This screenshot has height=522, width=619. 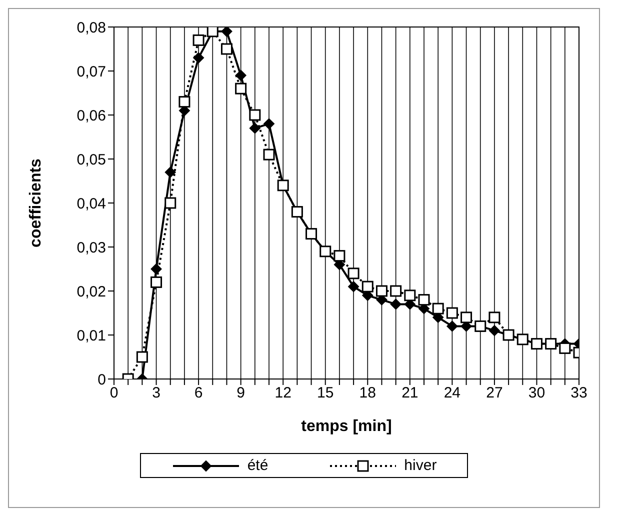 I want to click on x-tick-label: 21, so click(x=410, y=393).